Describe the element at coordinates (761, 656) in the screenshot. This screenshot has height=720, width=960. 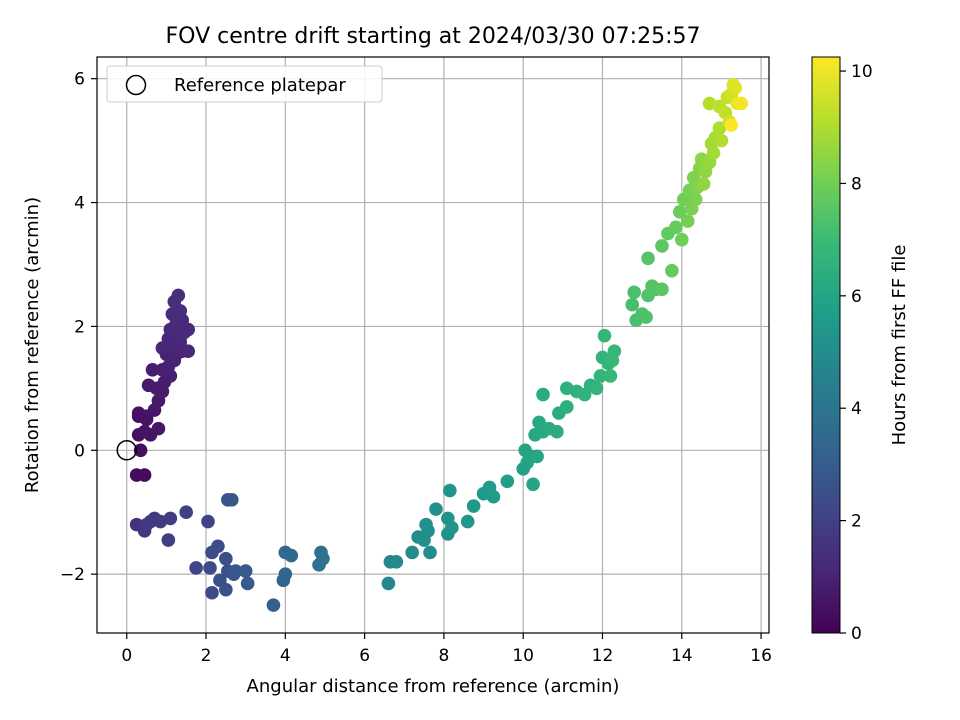
I see `x-tick-label: 16` at that location.